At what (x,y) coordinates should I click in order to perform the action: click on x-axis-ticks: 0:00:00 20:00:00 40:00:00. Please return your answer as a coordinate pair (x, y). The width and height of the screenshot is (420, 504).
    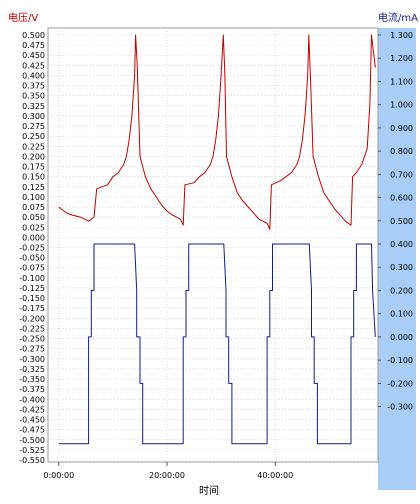
    Looking at the image, I should click on (168, 471).